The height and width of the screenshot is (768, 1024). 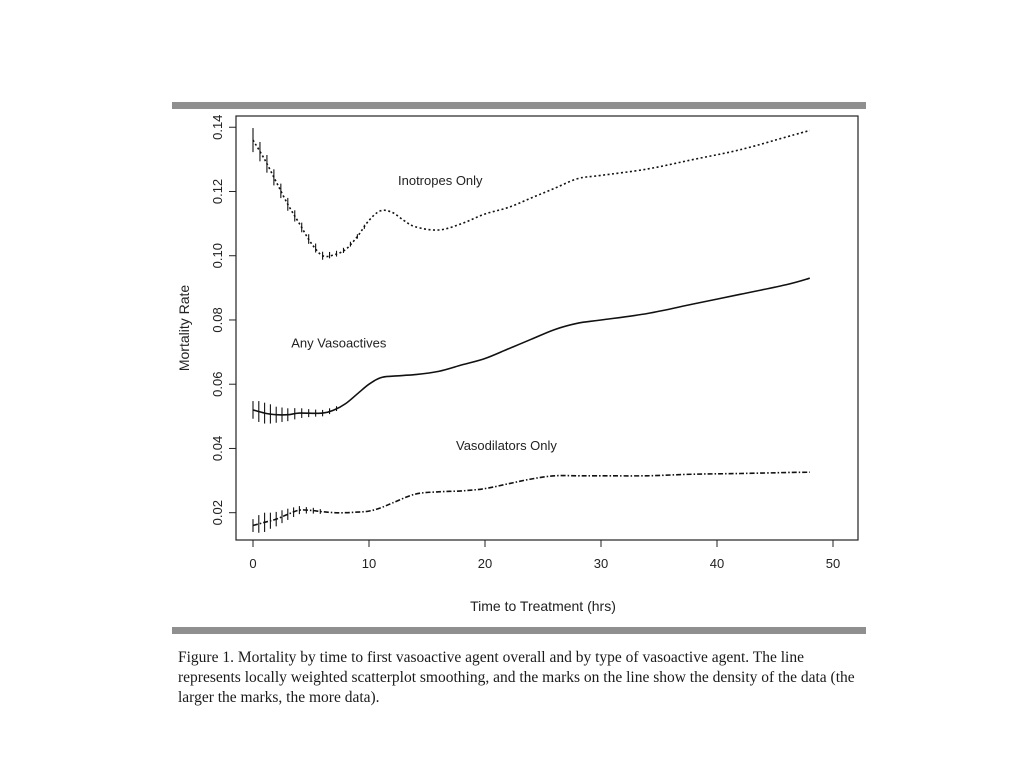 I want to click on series-label-vasodilators-only: Vasodilators Only, so click(x=506, y=445).